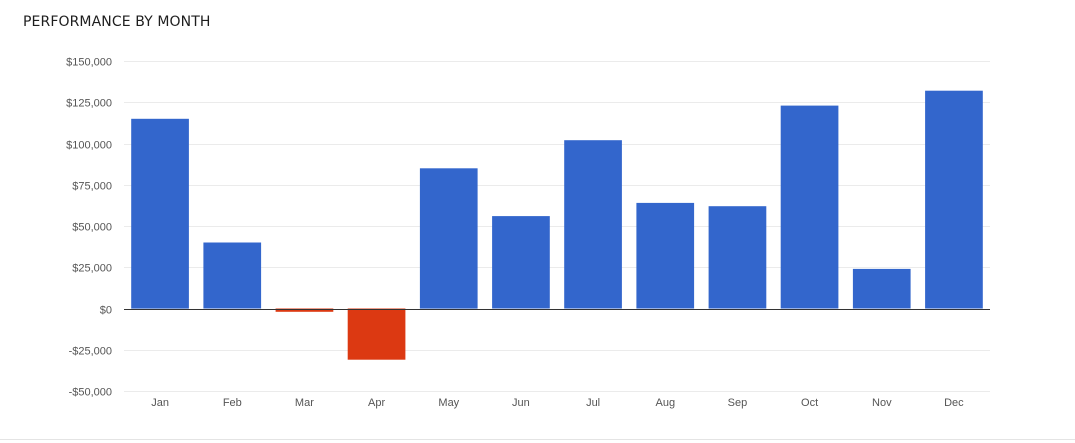 Image resolution: width=1075 pixels, height=443 pixels. Describe the element at coordinates (232, 275) in the screenshot. I see `bar-feb` at that location.